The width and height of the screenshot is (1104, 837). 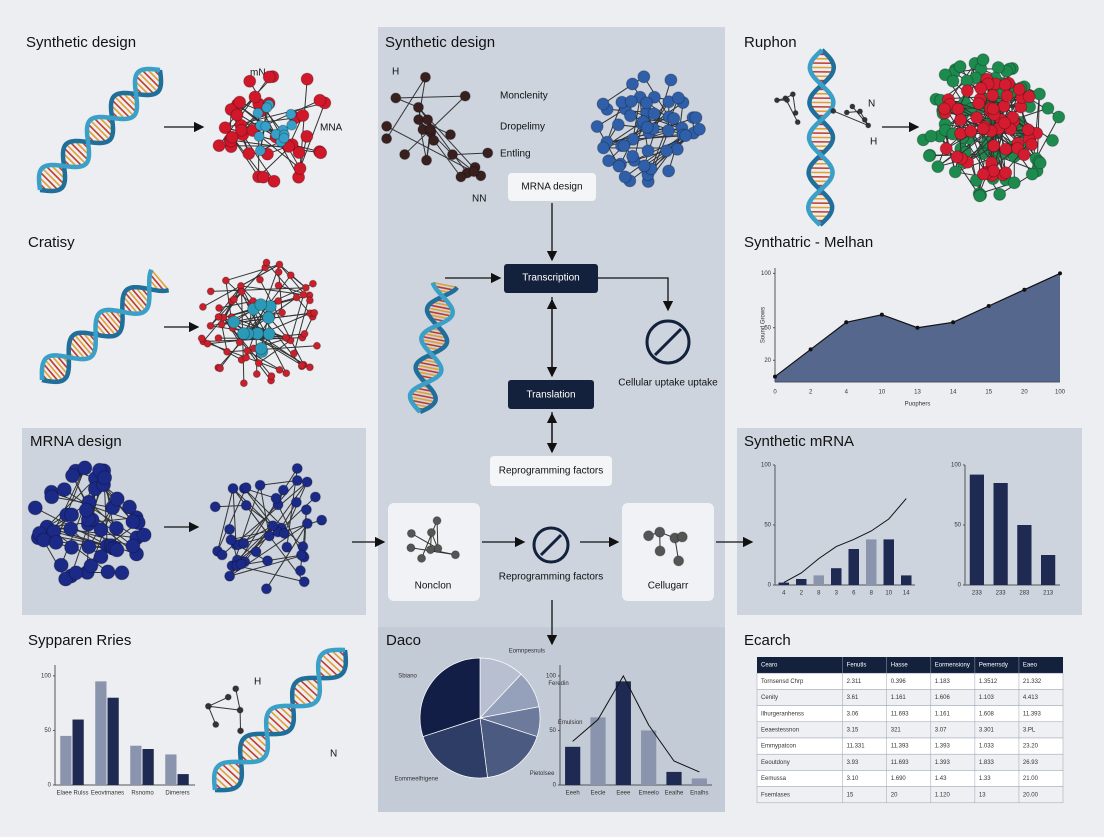 I want to click on table-cell: Eeaestessnon, so click(x=780, y=730).